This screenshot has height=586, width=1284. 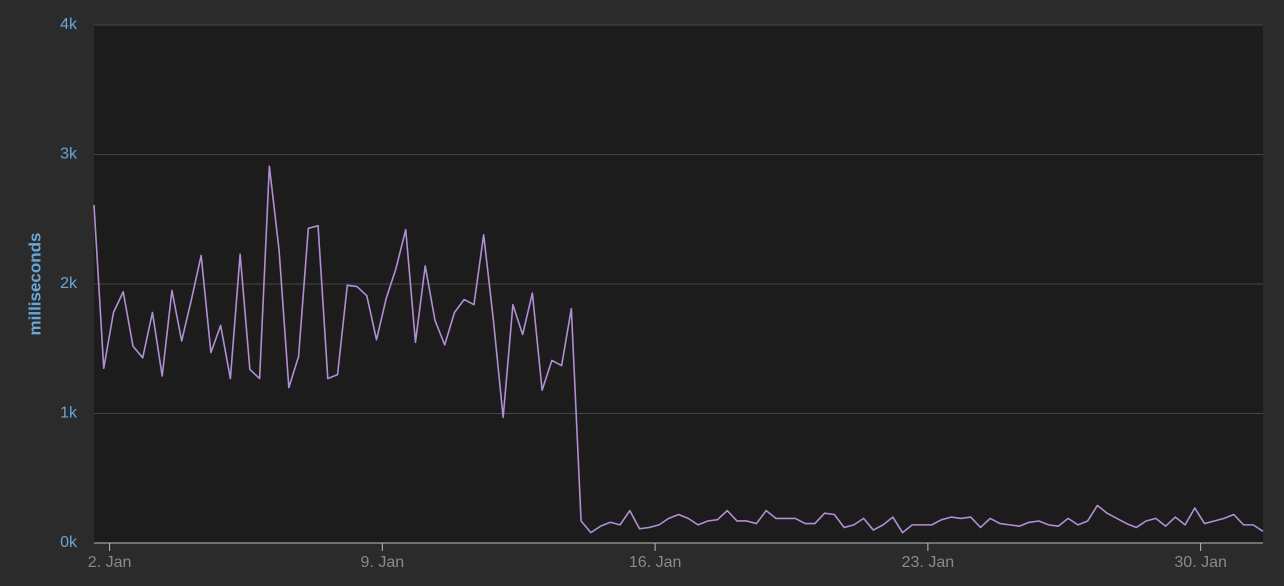 What do you see at coordinates (34, 284) in the screenshot?
I see `y-axis-label: milliseconds` at bounding box center [34, 284].